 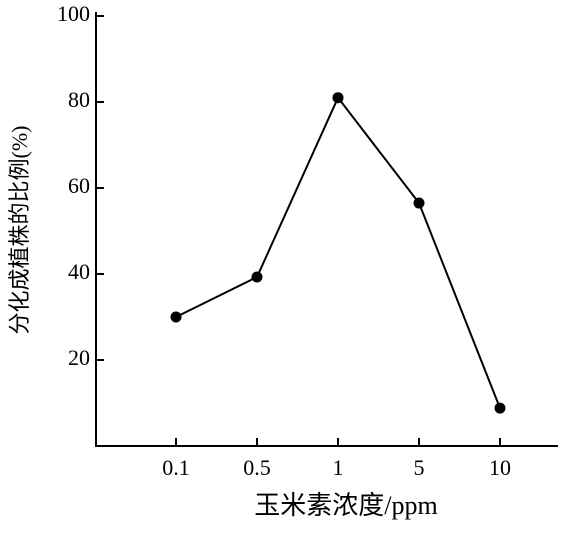 What do you see at coordinates (79, 99) in the screenshot?
I see `y-tick-label: 80` at bounding box center [79, 99].